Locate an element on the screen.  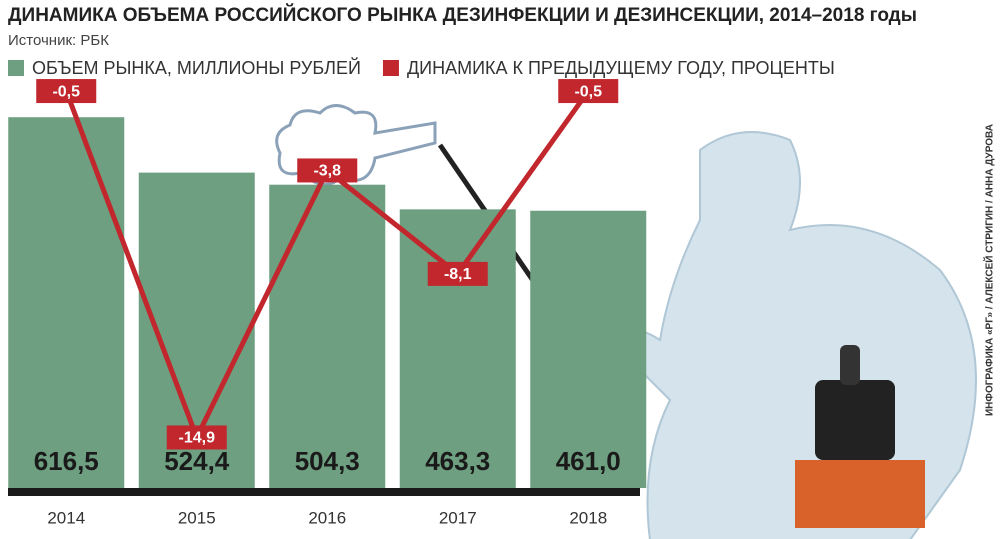
legend-label: ОБЪЕМ РЫНКА, МИЛЛИОНЫ РУБЛЕЙ is located at coordinates (196, 67).